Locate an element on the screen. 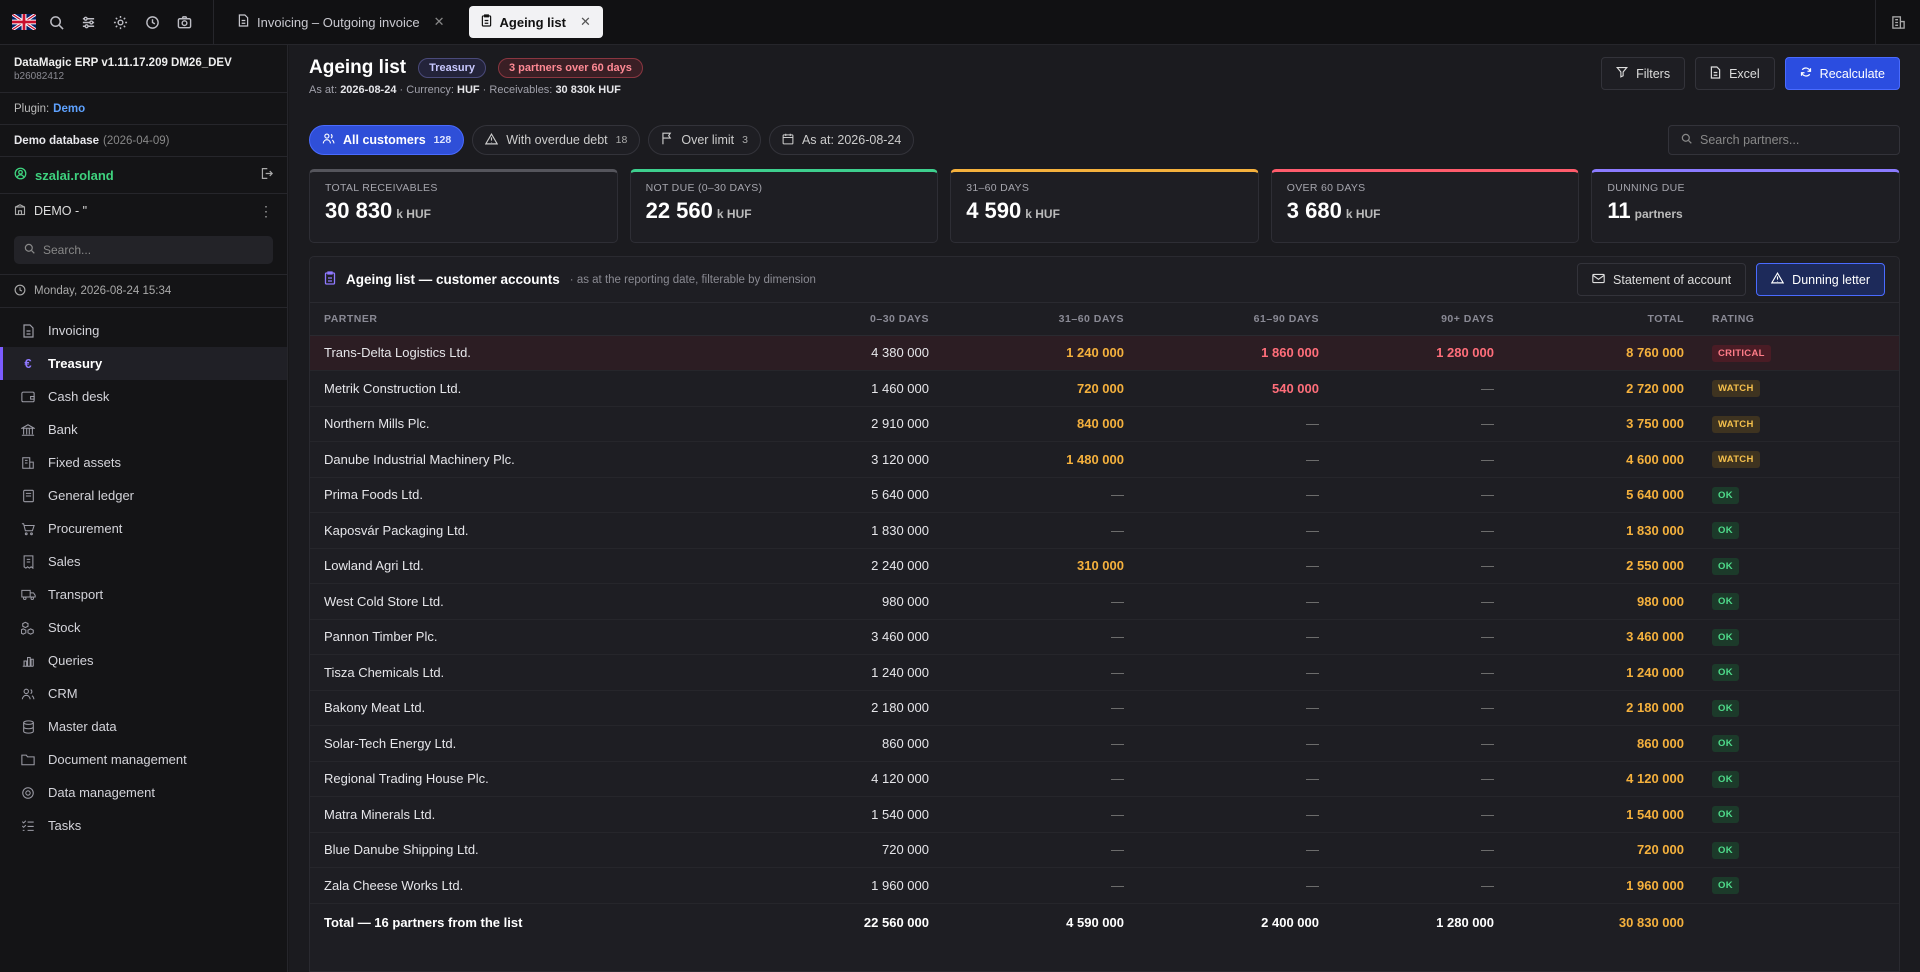 The height and width of the screenshot is (972, 1920). sidebar-item-transport: Transport is located at coordinates (143, 594).